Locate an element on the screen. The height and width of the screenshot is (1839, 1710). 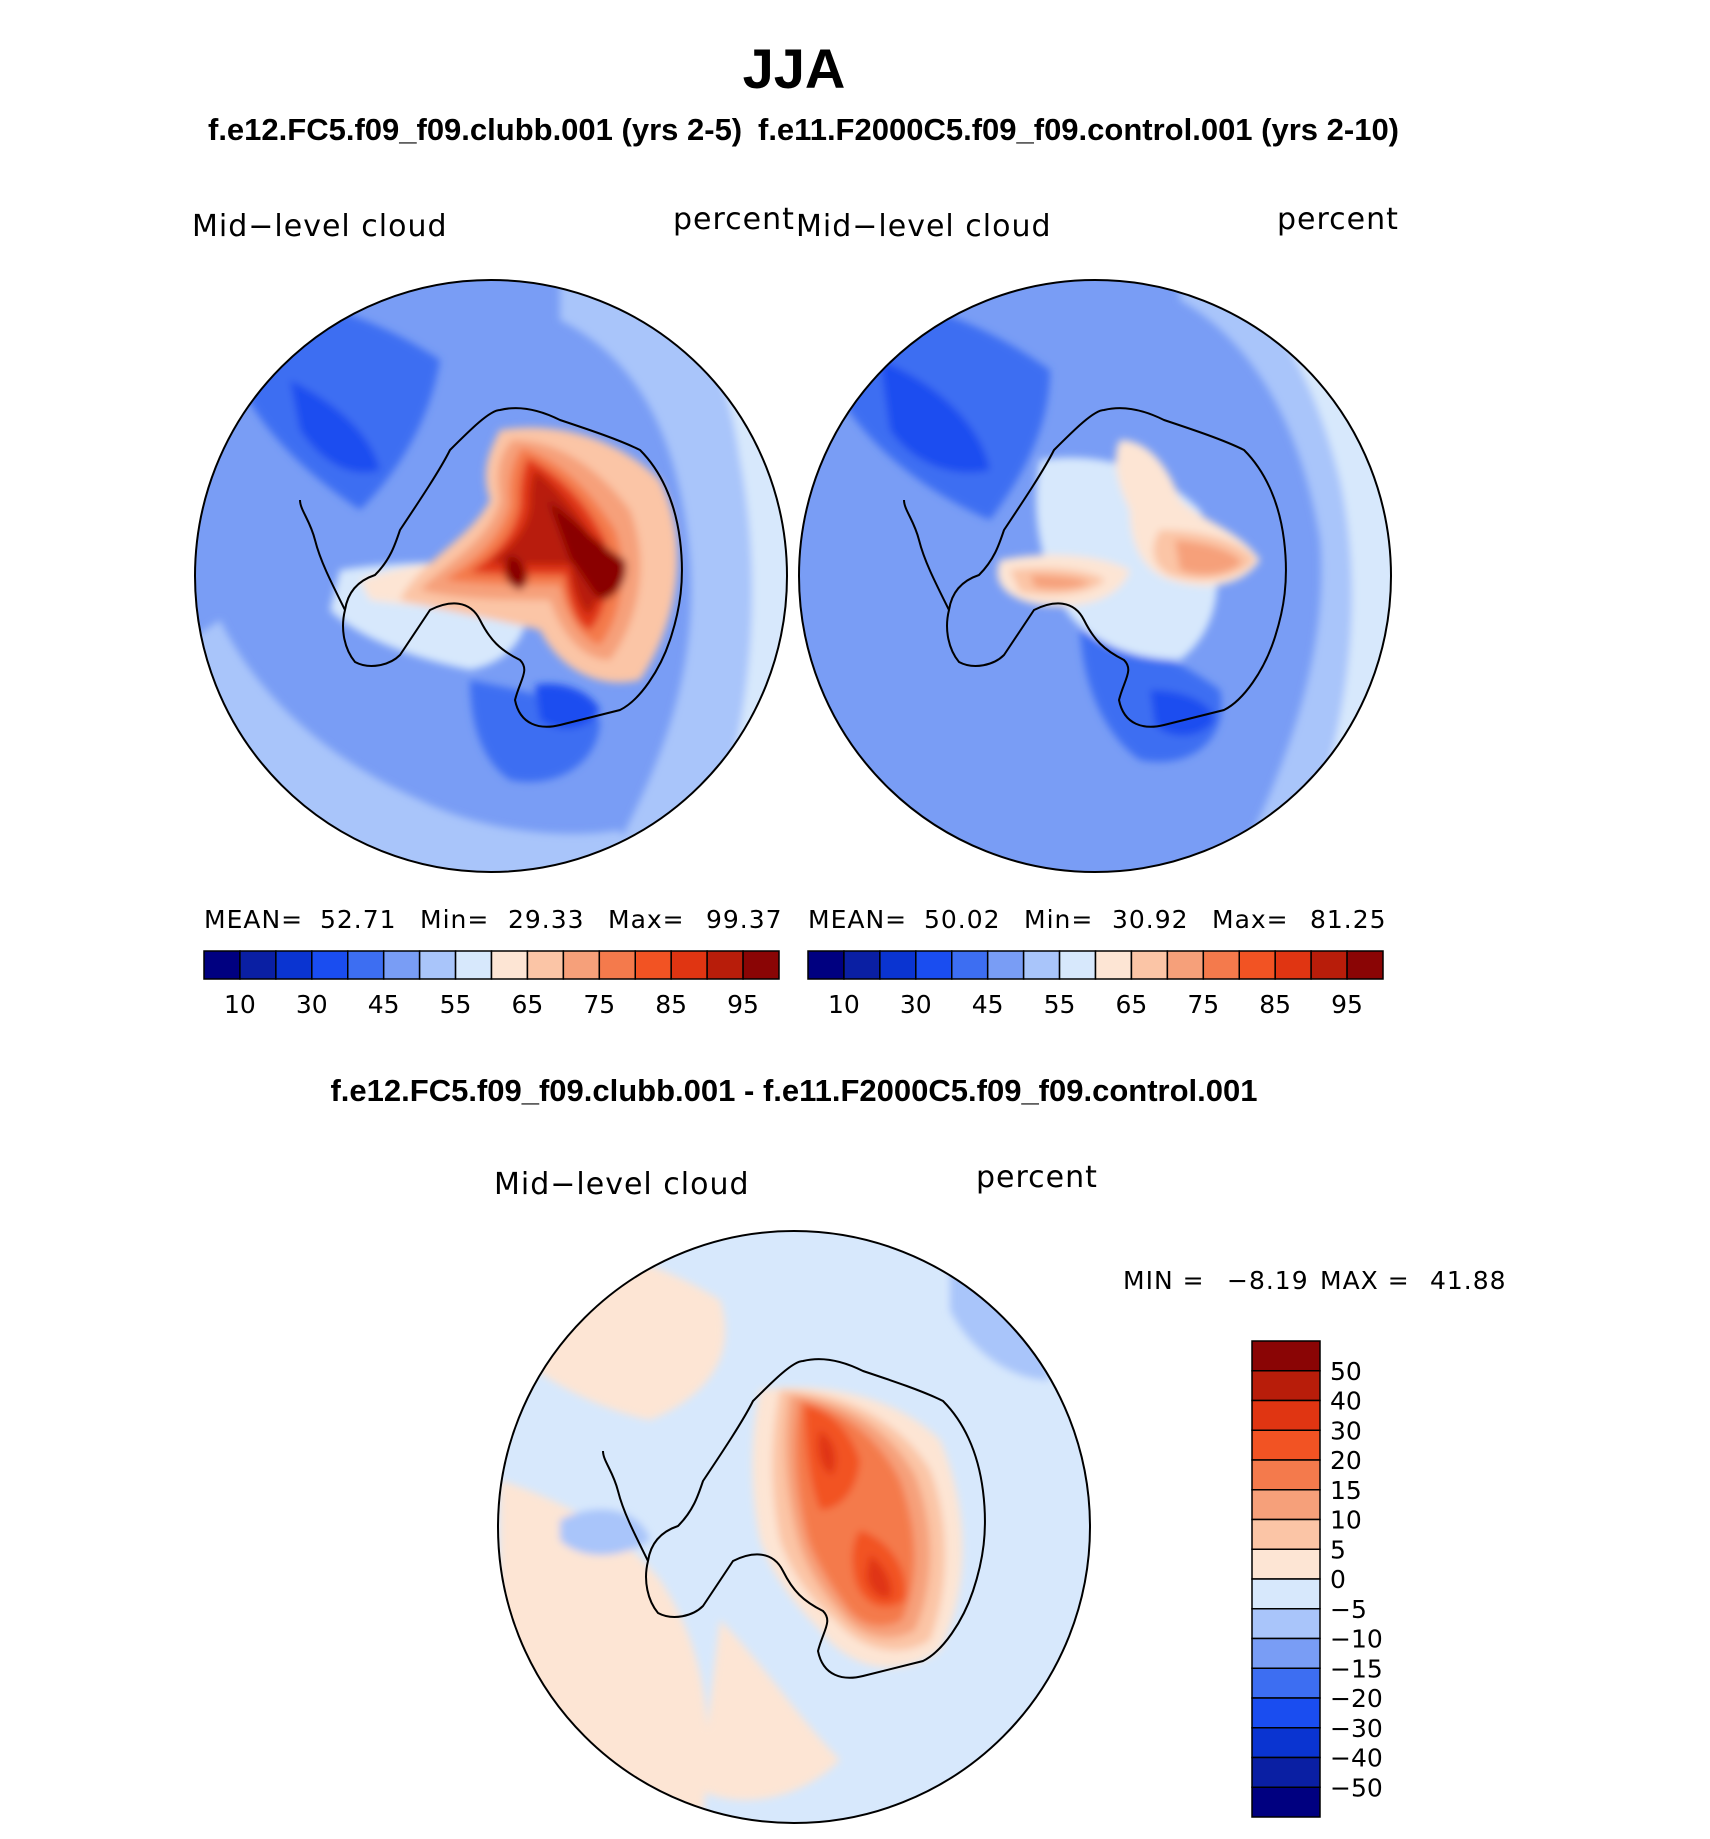
panel-2-mean-label: MEAN= is located at coordinates (858, 919).